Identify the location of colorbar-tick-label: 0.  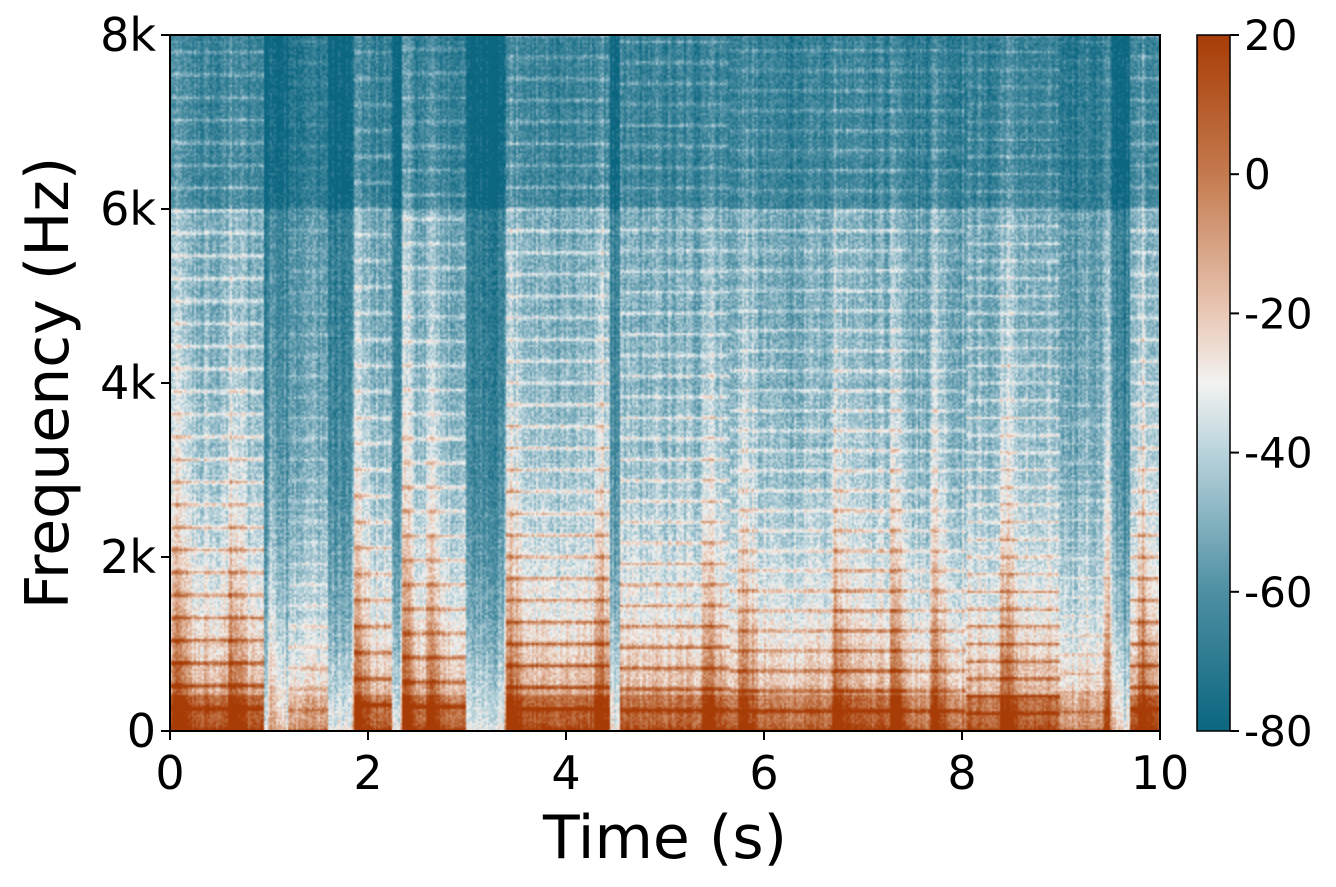
(1257, 174).